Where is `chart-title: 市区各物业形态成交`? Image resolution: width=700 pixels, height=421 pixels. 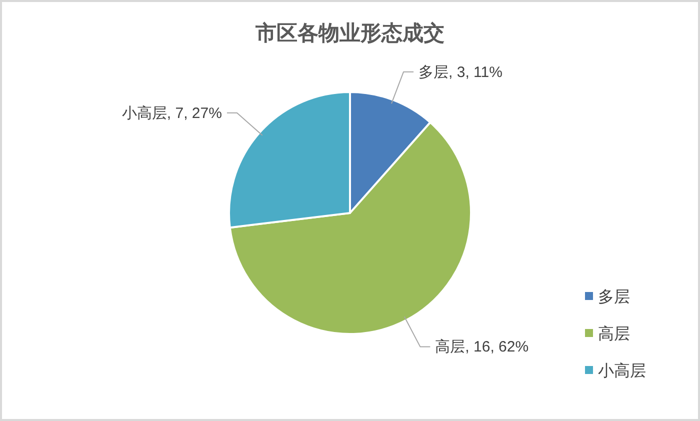
chart-title: 市区各物业形态成交 is located at coordinates (349, 33).